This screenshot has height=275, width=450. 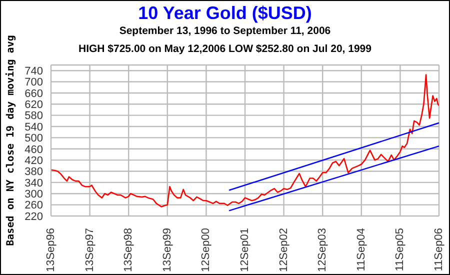 What do you see at coordinates (33, 94) in the screenshot?
I see `y-tick-label: 660` at bounding box center [33, 94].